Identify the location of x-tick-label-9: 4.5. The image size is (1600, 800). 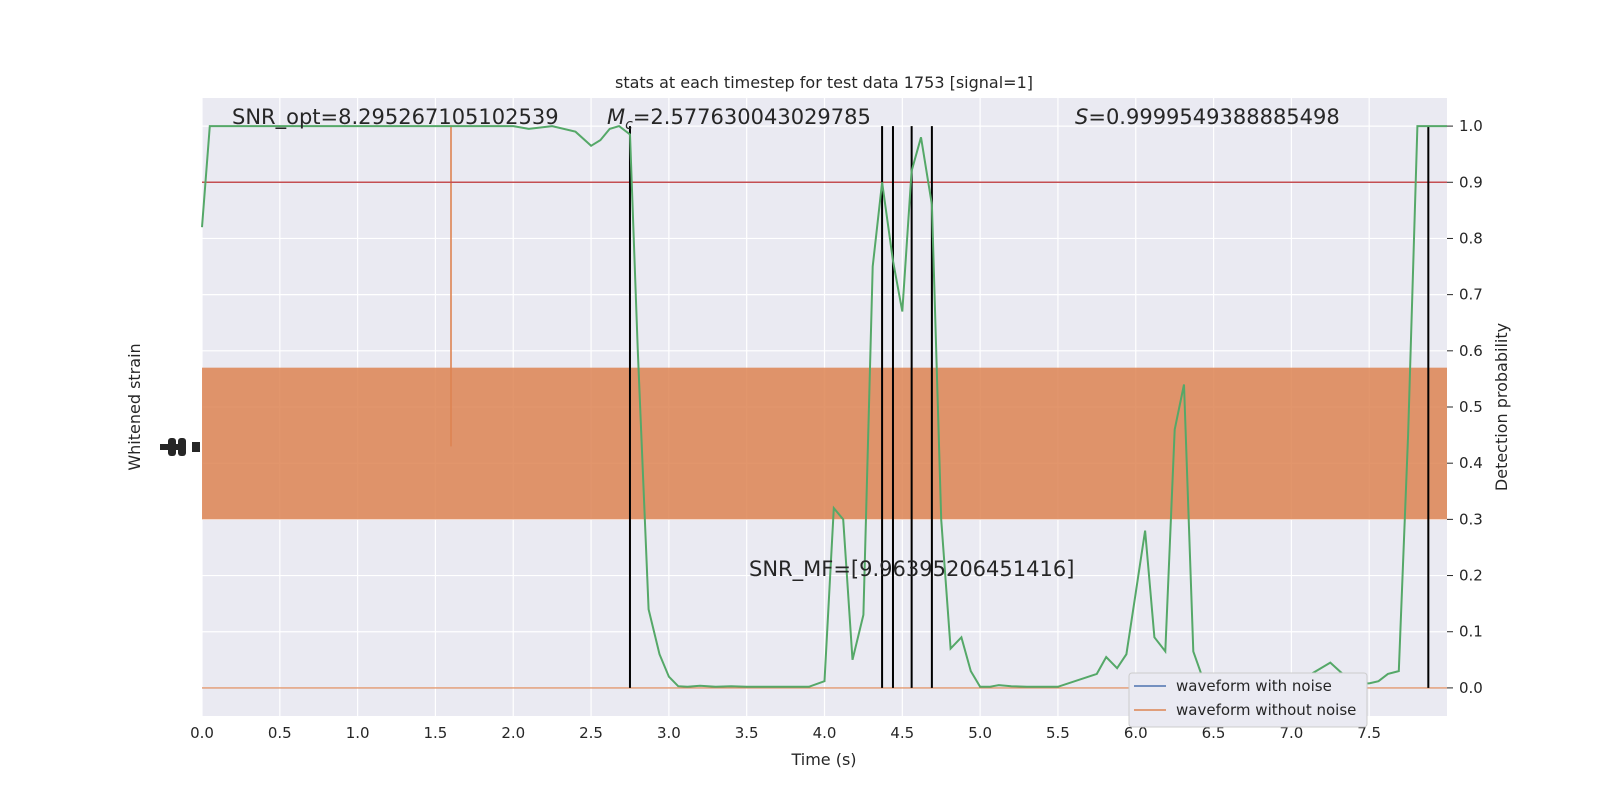
(902, 733).